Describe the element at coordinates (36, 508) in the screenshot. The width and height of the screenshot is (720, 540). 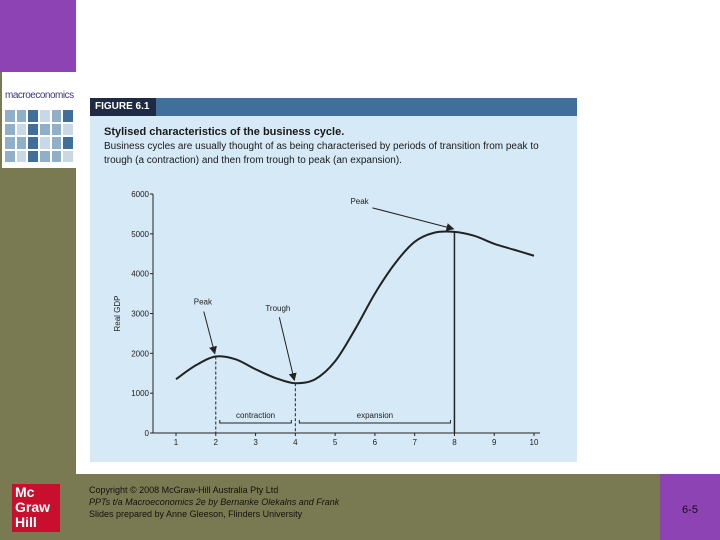
I see `mcgraw-hill-logo: Mc Graw Hill` at that location.